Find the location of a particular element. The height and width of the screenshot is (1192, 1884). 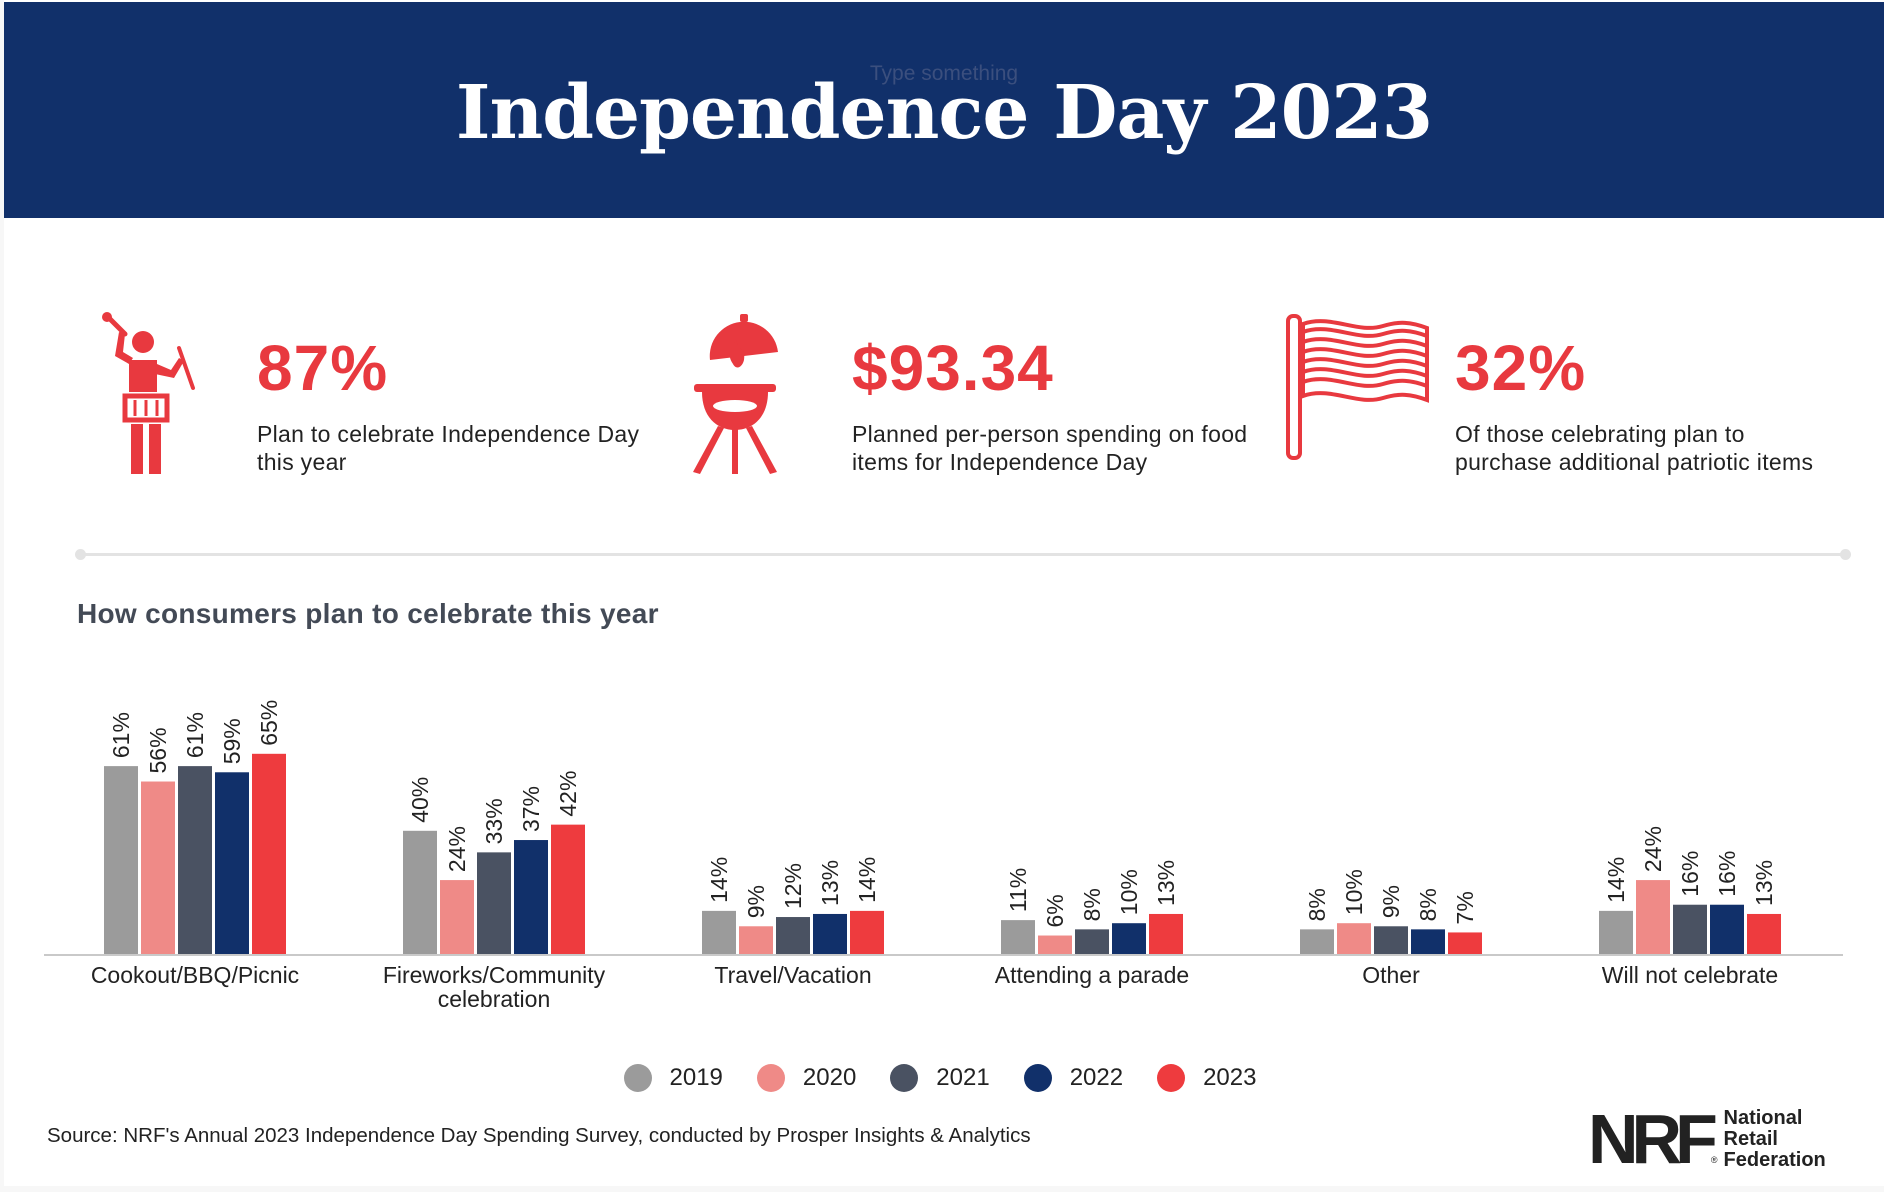

data-label-other-2023: 7% is located at coordinates (1465, 907).